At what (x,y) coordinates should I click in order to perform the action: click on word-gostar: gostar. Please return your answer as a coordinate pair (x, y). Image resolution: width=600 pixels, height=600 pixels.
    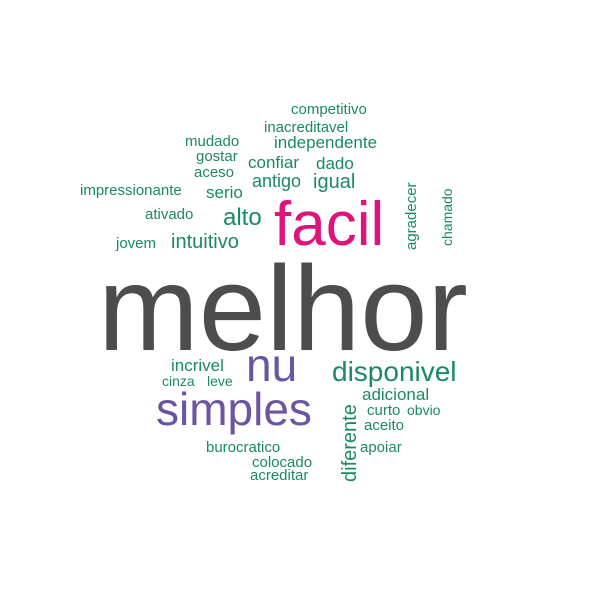
    Looking at the image, I should click on (217, 156).